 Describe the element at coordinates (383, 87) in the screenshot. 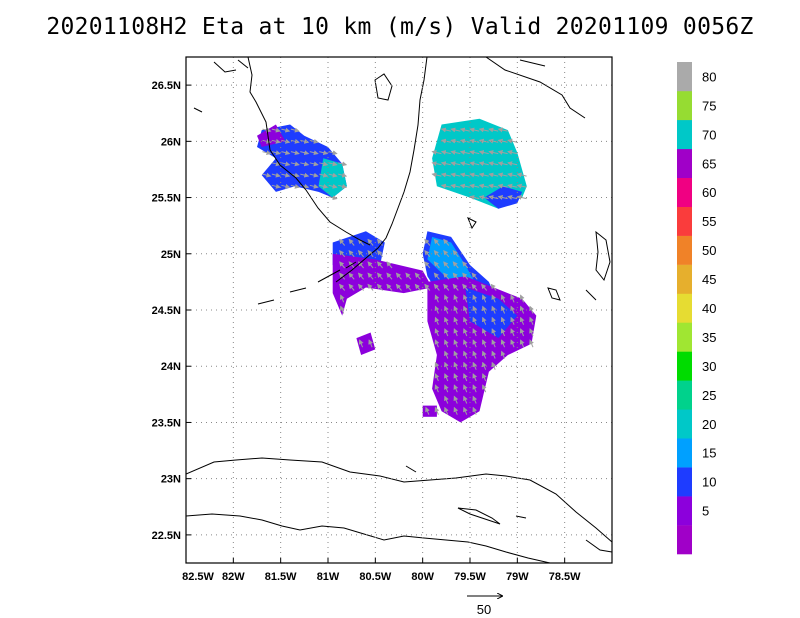

I see `lake-okeechobee` at that location.